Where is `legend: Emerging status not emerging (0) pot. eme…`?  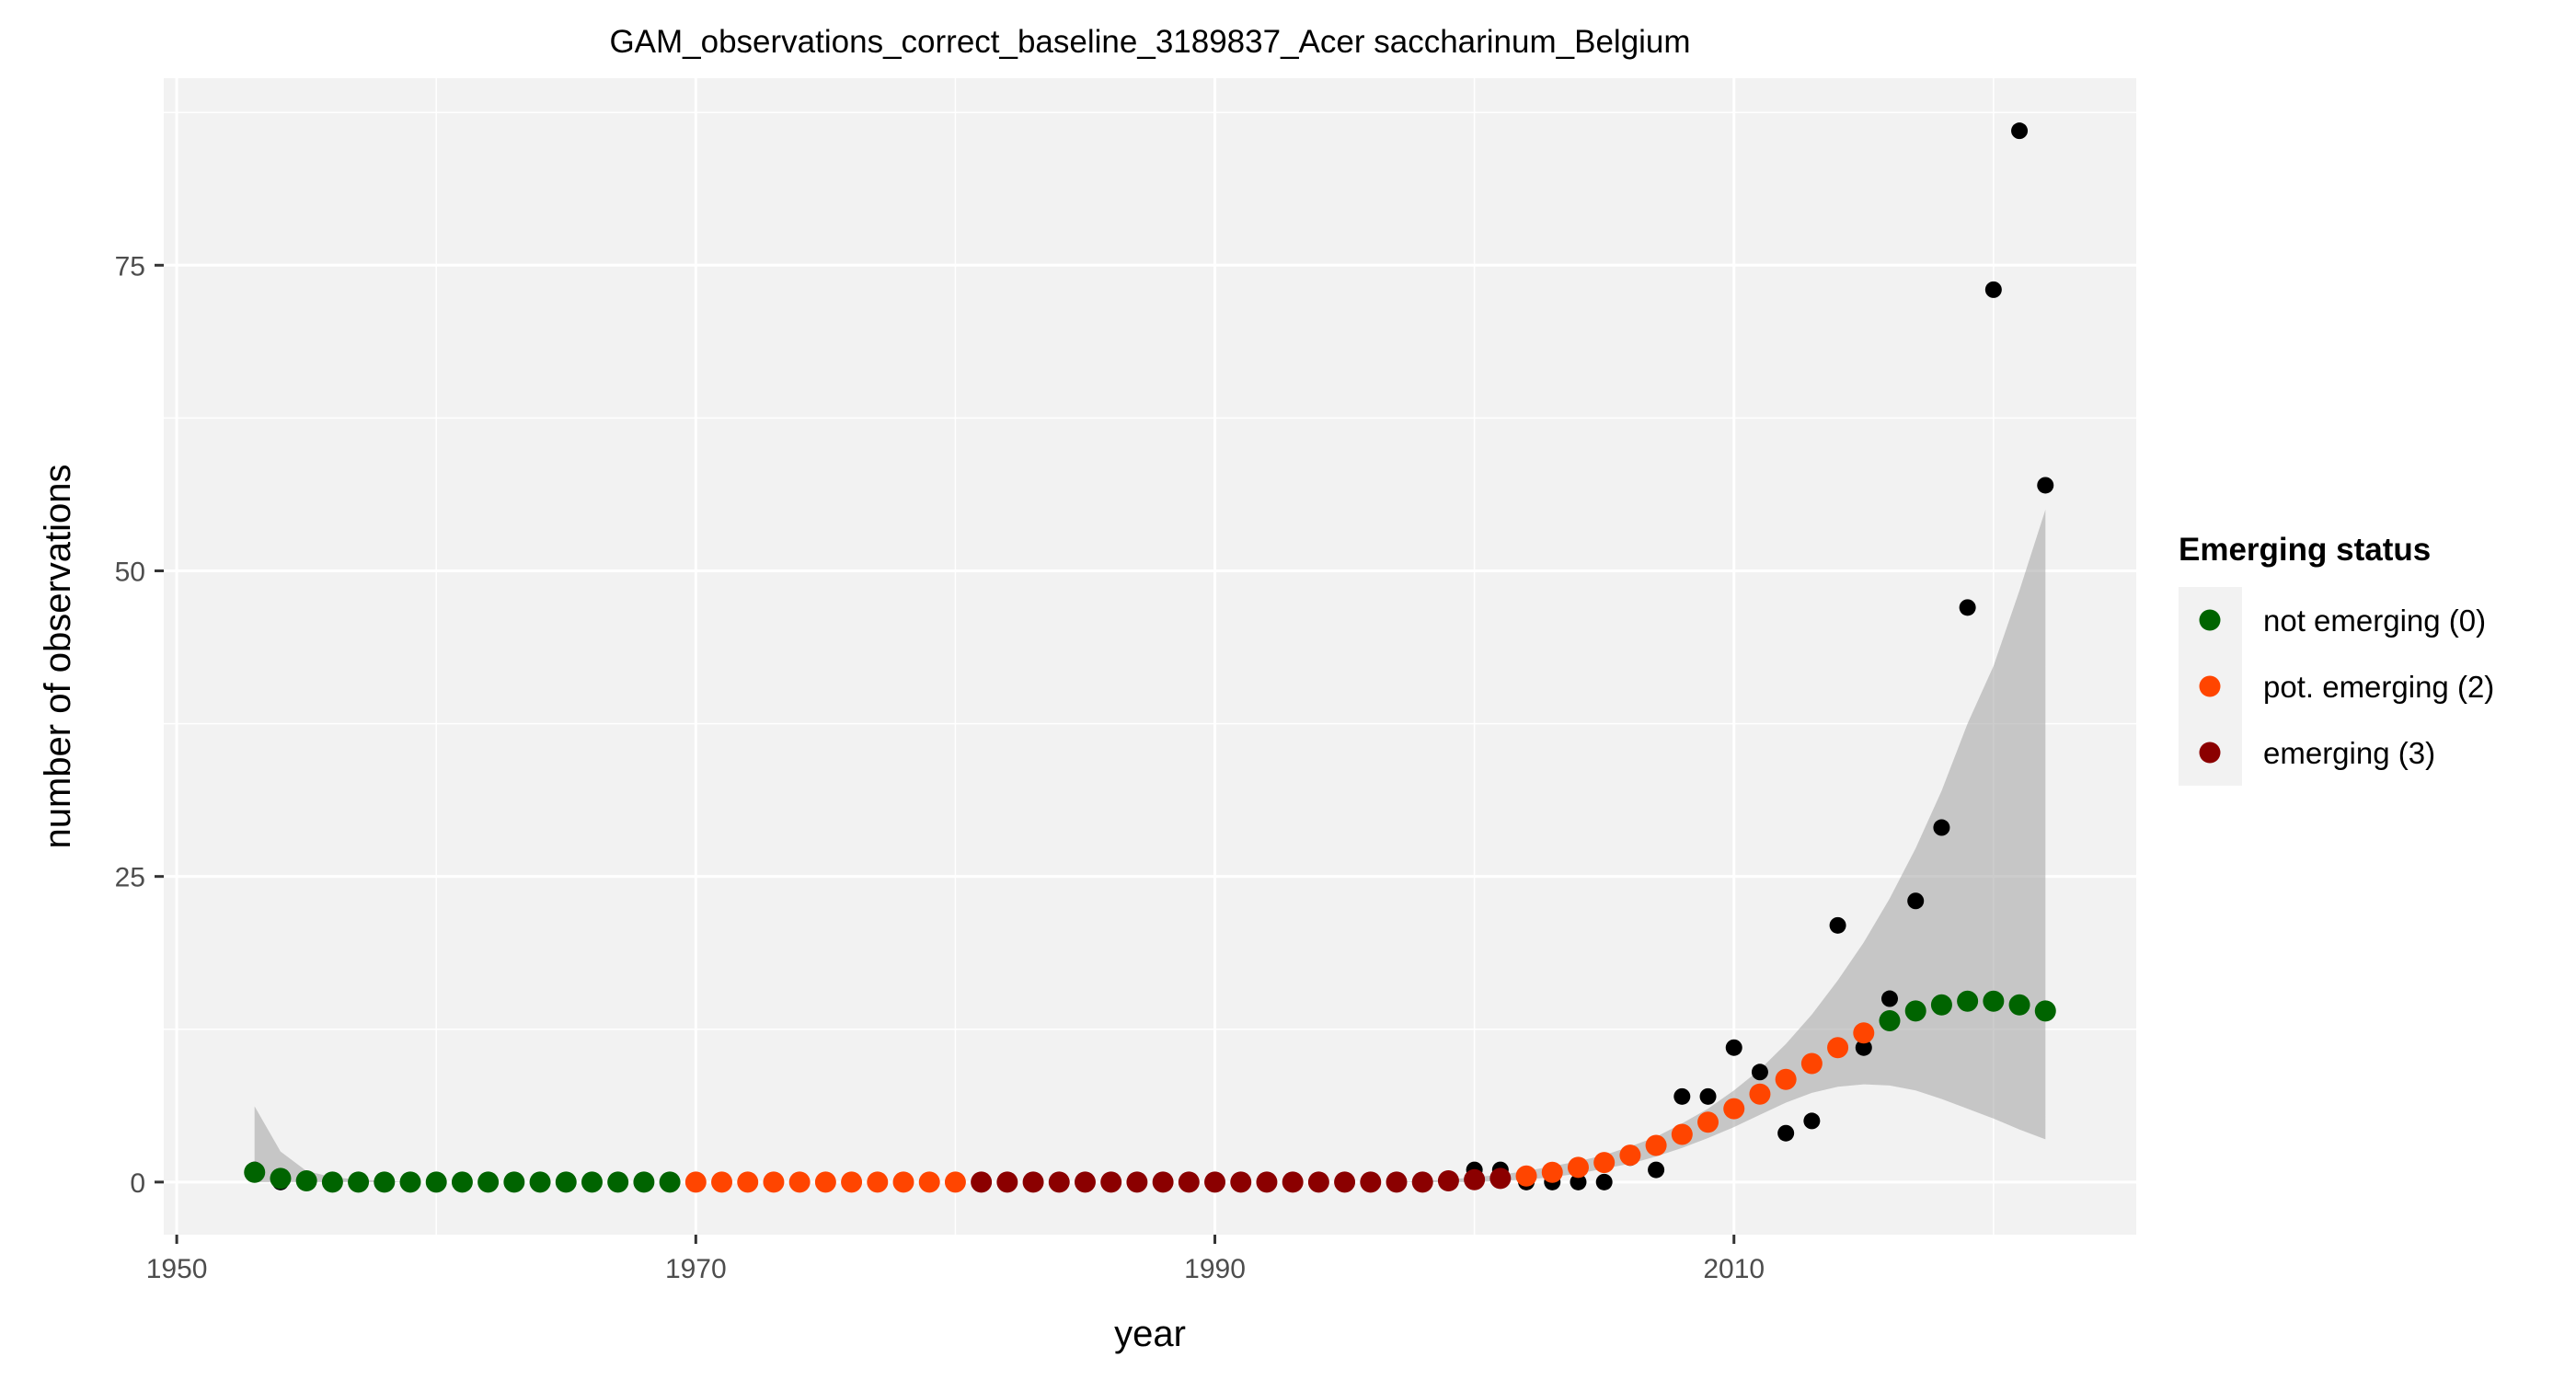 legend: Emerging status not emerging (0) pot. eme… is located at coordinates (2336, 659).